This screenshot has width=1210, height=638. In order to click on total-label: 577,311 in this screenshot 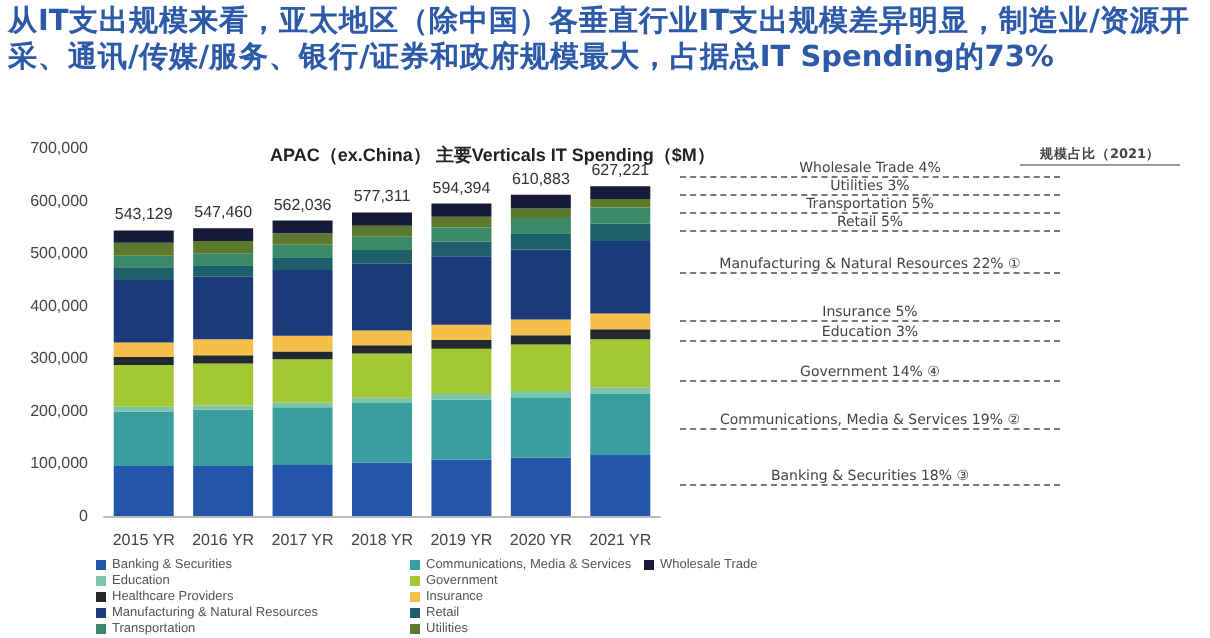, I will do `click(382, 196)`.